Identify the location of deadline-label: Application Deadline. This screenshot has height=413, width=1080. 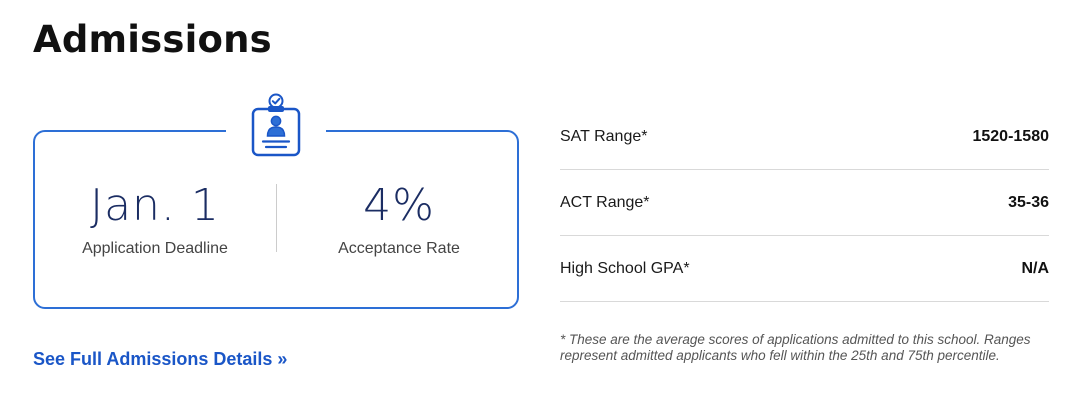
(155, 248).